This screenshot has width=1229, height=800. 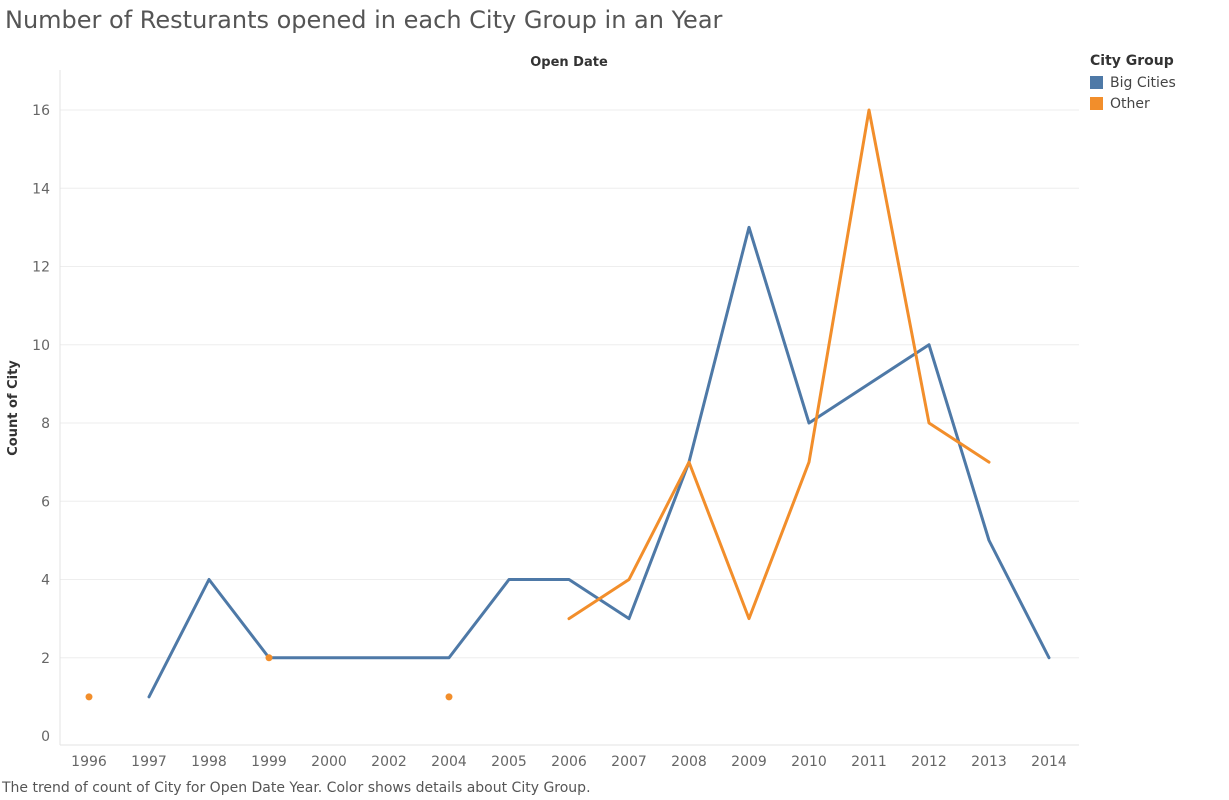 I want to click on y-axis-title: Count of City, so click(x=13, y=408).